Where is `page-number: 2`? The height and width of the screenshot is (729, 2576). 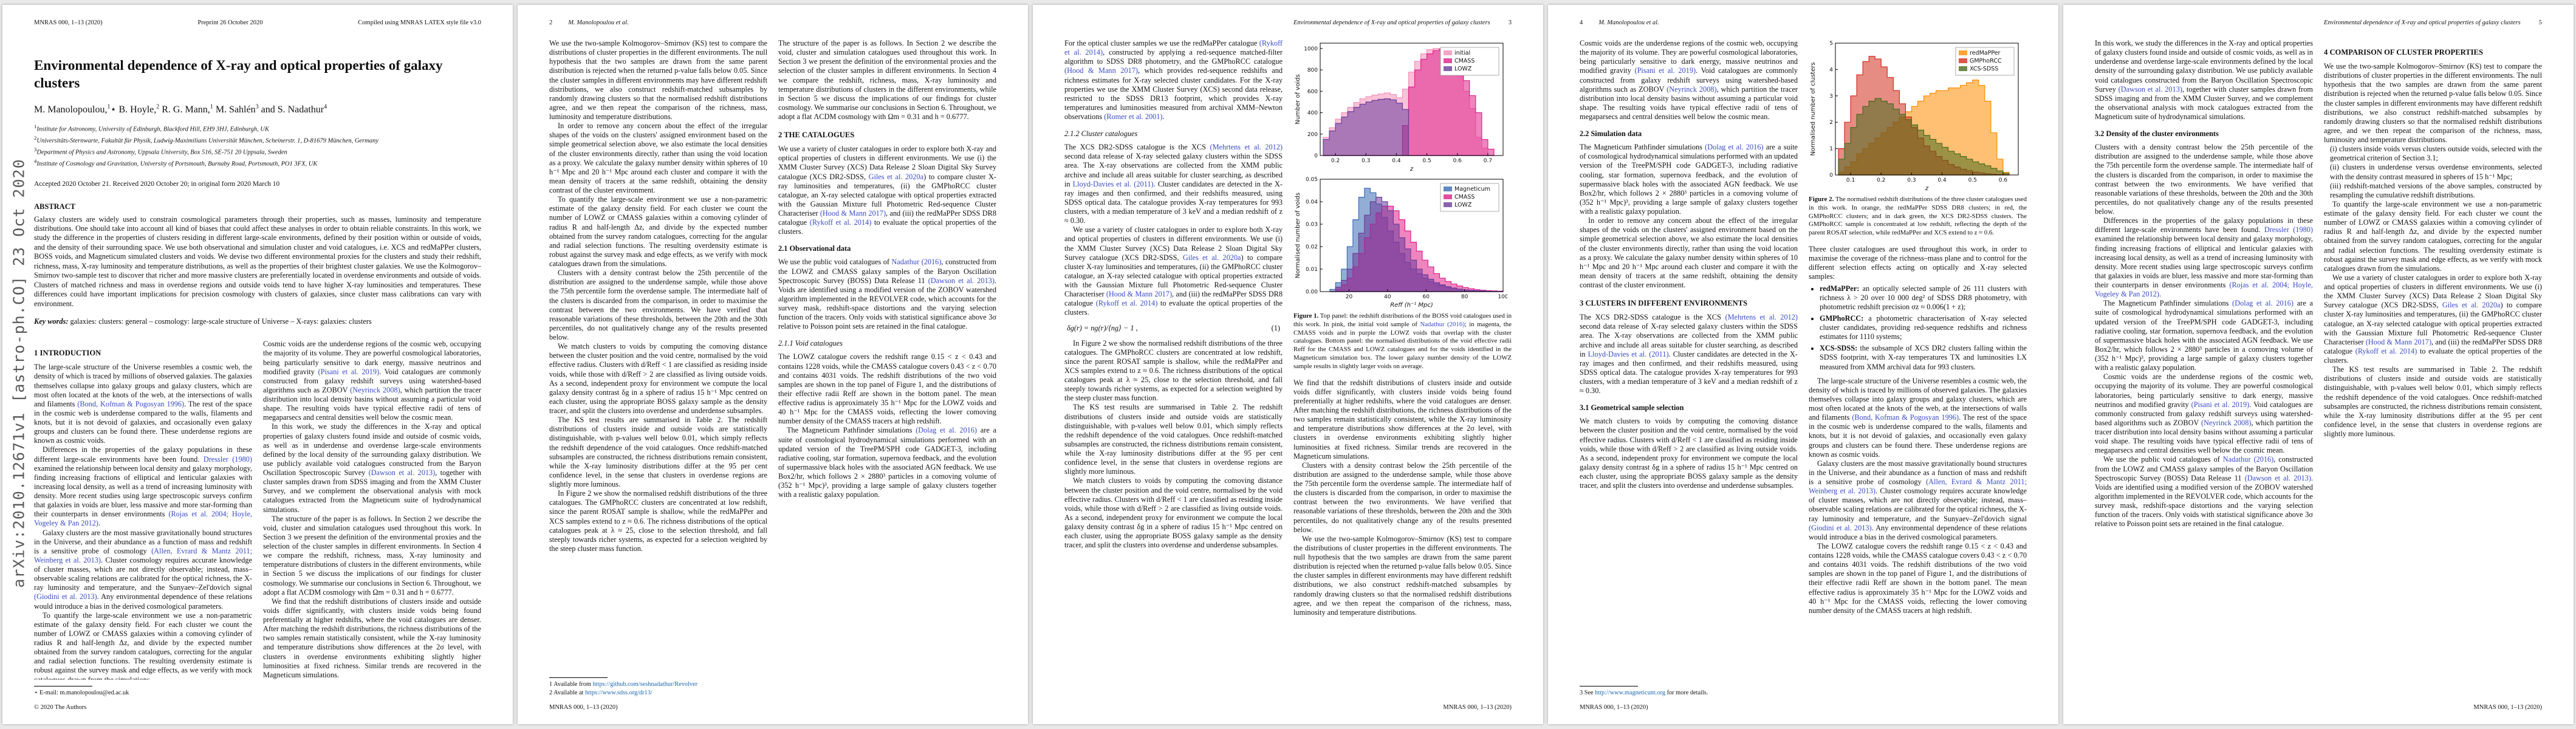 page-number: 2 is located at coordinates (551, 23).